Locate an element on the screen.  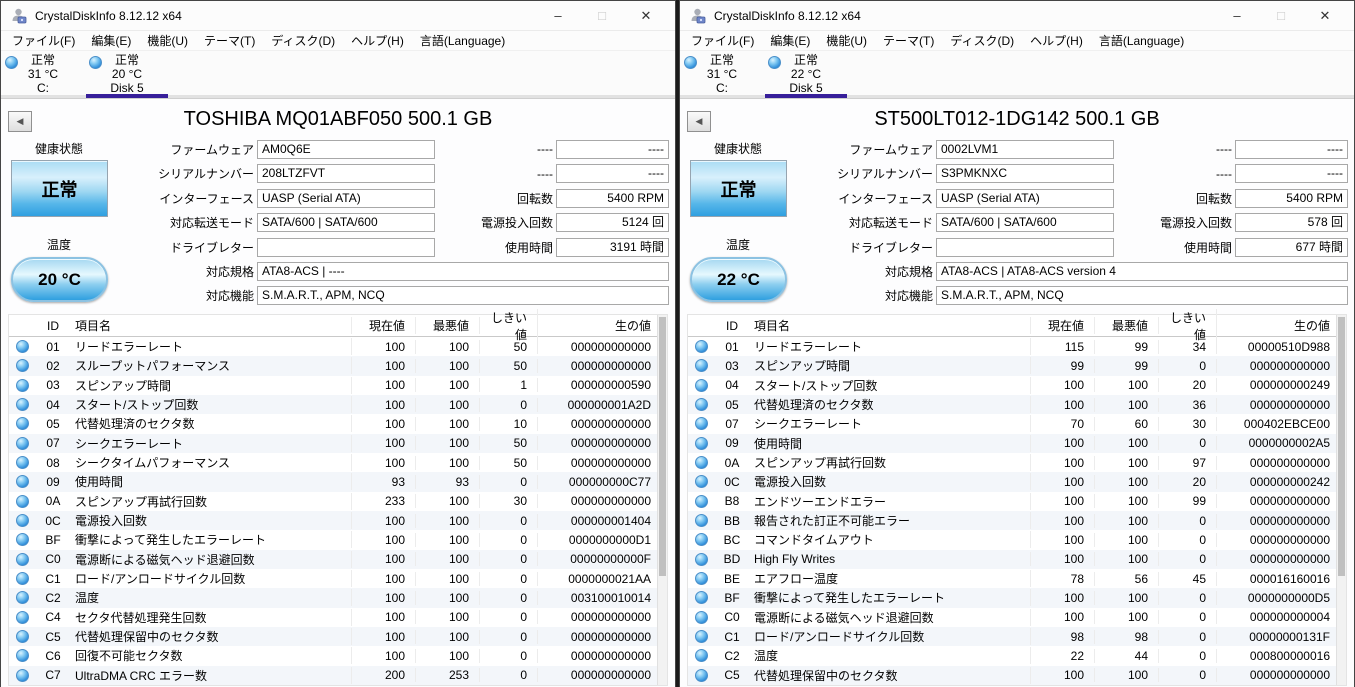
smart-table-row: 08 シークタイムパフォーマンス 100 100 50 000000000000 is located at coordinates (338, 462).